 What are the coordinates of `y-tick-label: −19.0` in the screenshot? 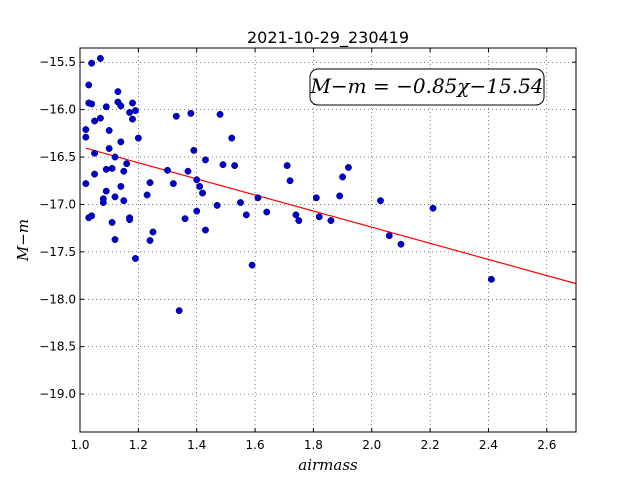 It's located at (57, 394).